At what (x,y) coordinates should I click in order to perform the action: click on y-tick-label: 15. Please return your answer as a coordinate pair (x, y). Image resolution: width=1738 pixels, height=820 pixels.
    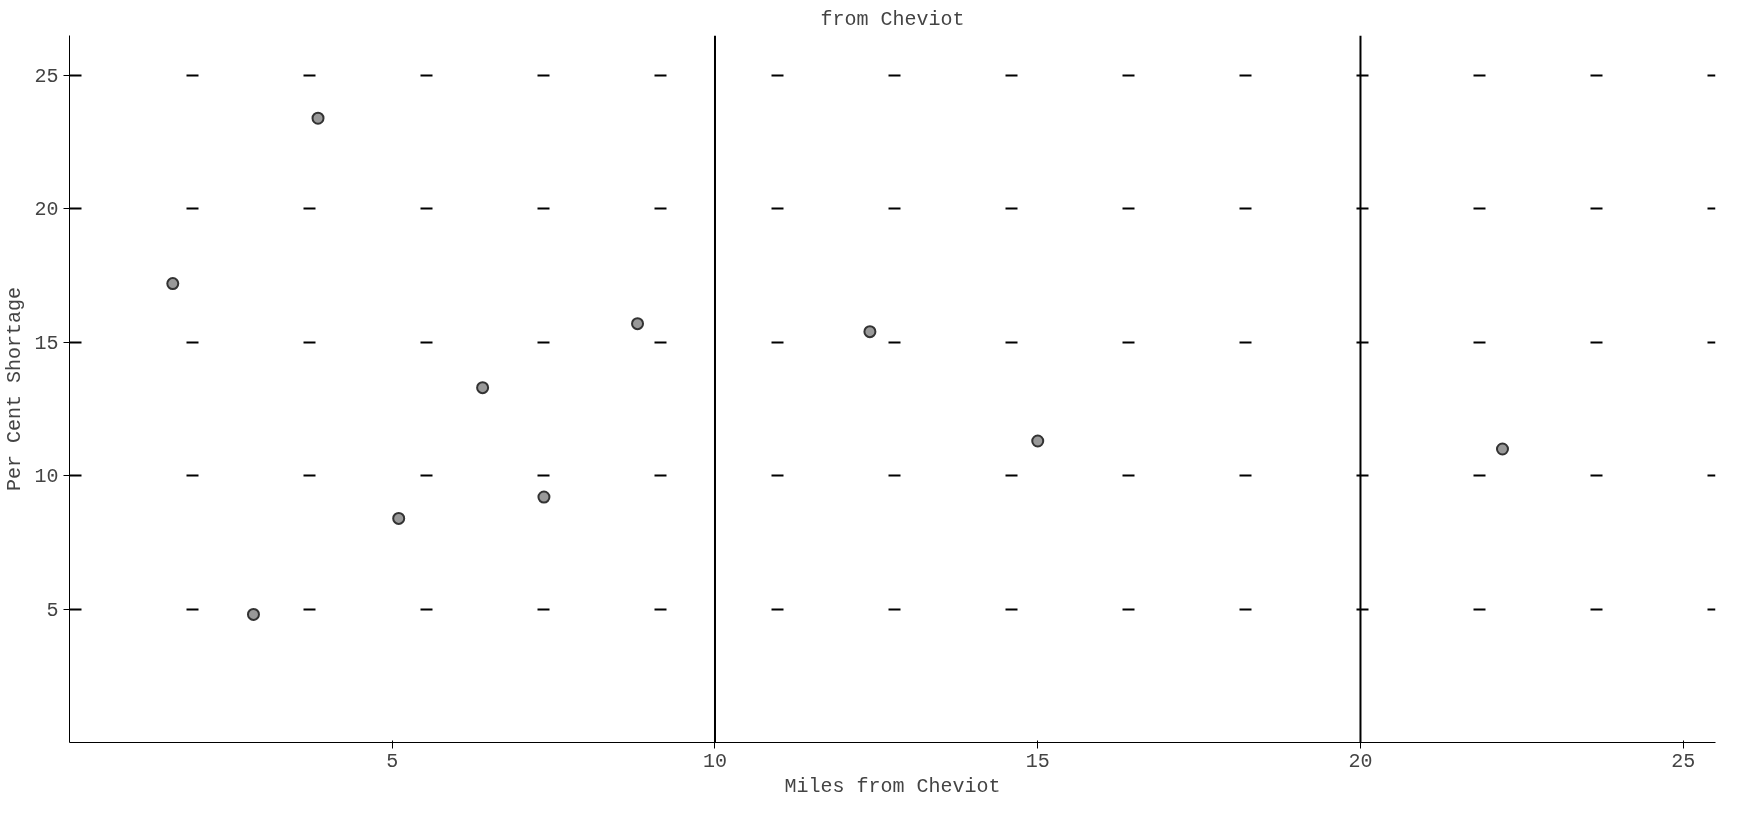
    Looking at the image, I should click on (46, 343).